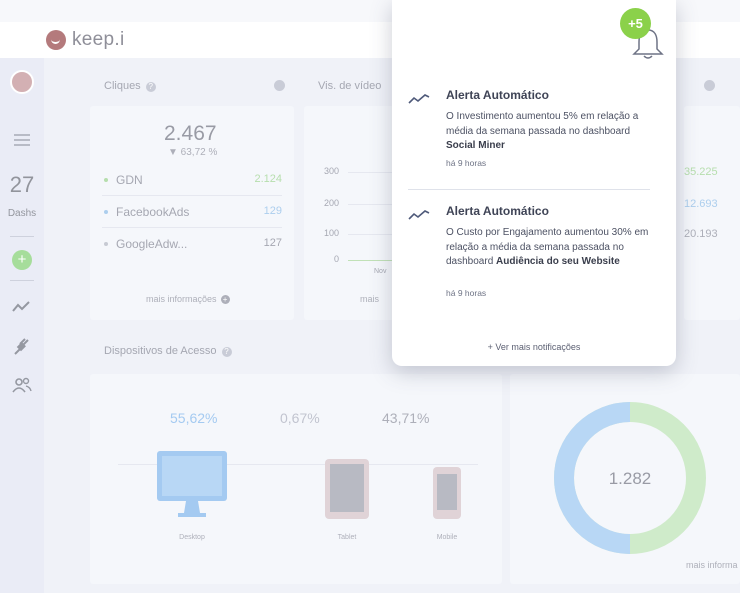  Describe the element at coordinates (350, 86) in the screenshot. I see `video-panel-title: Vis. de vídeo` at that location.